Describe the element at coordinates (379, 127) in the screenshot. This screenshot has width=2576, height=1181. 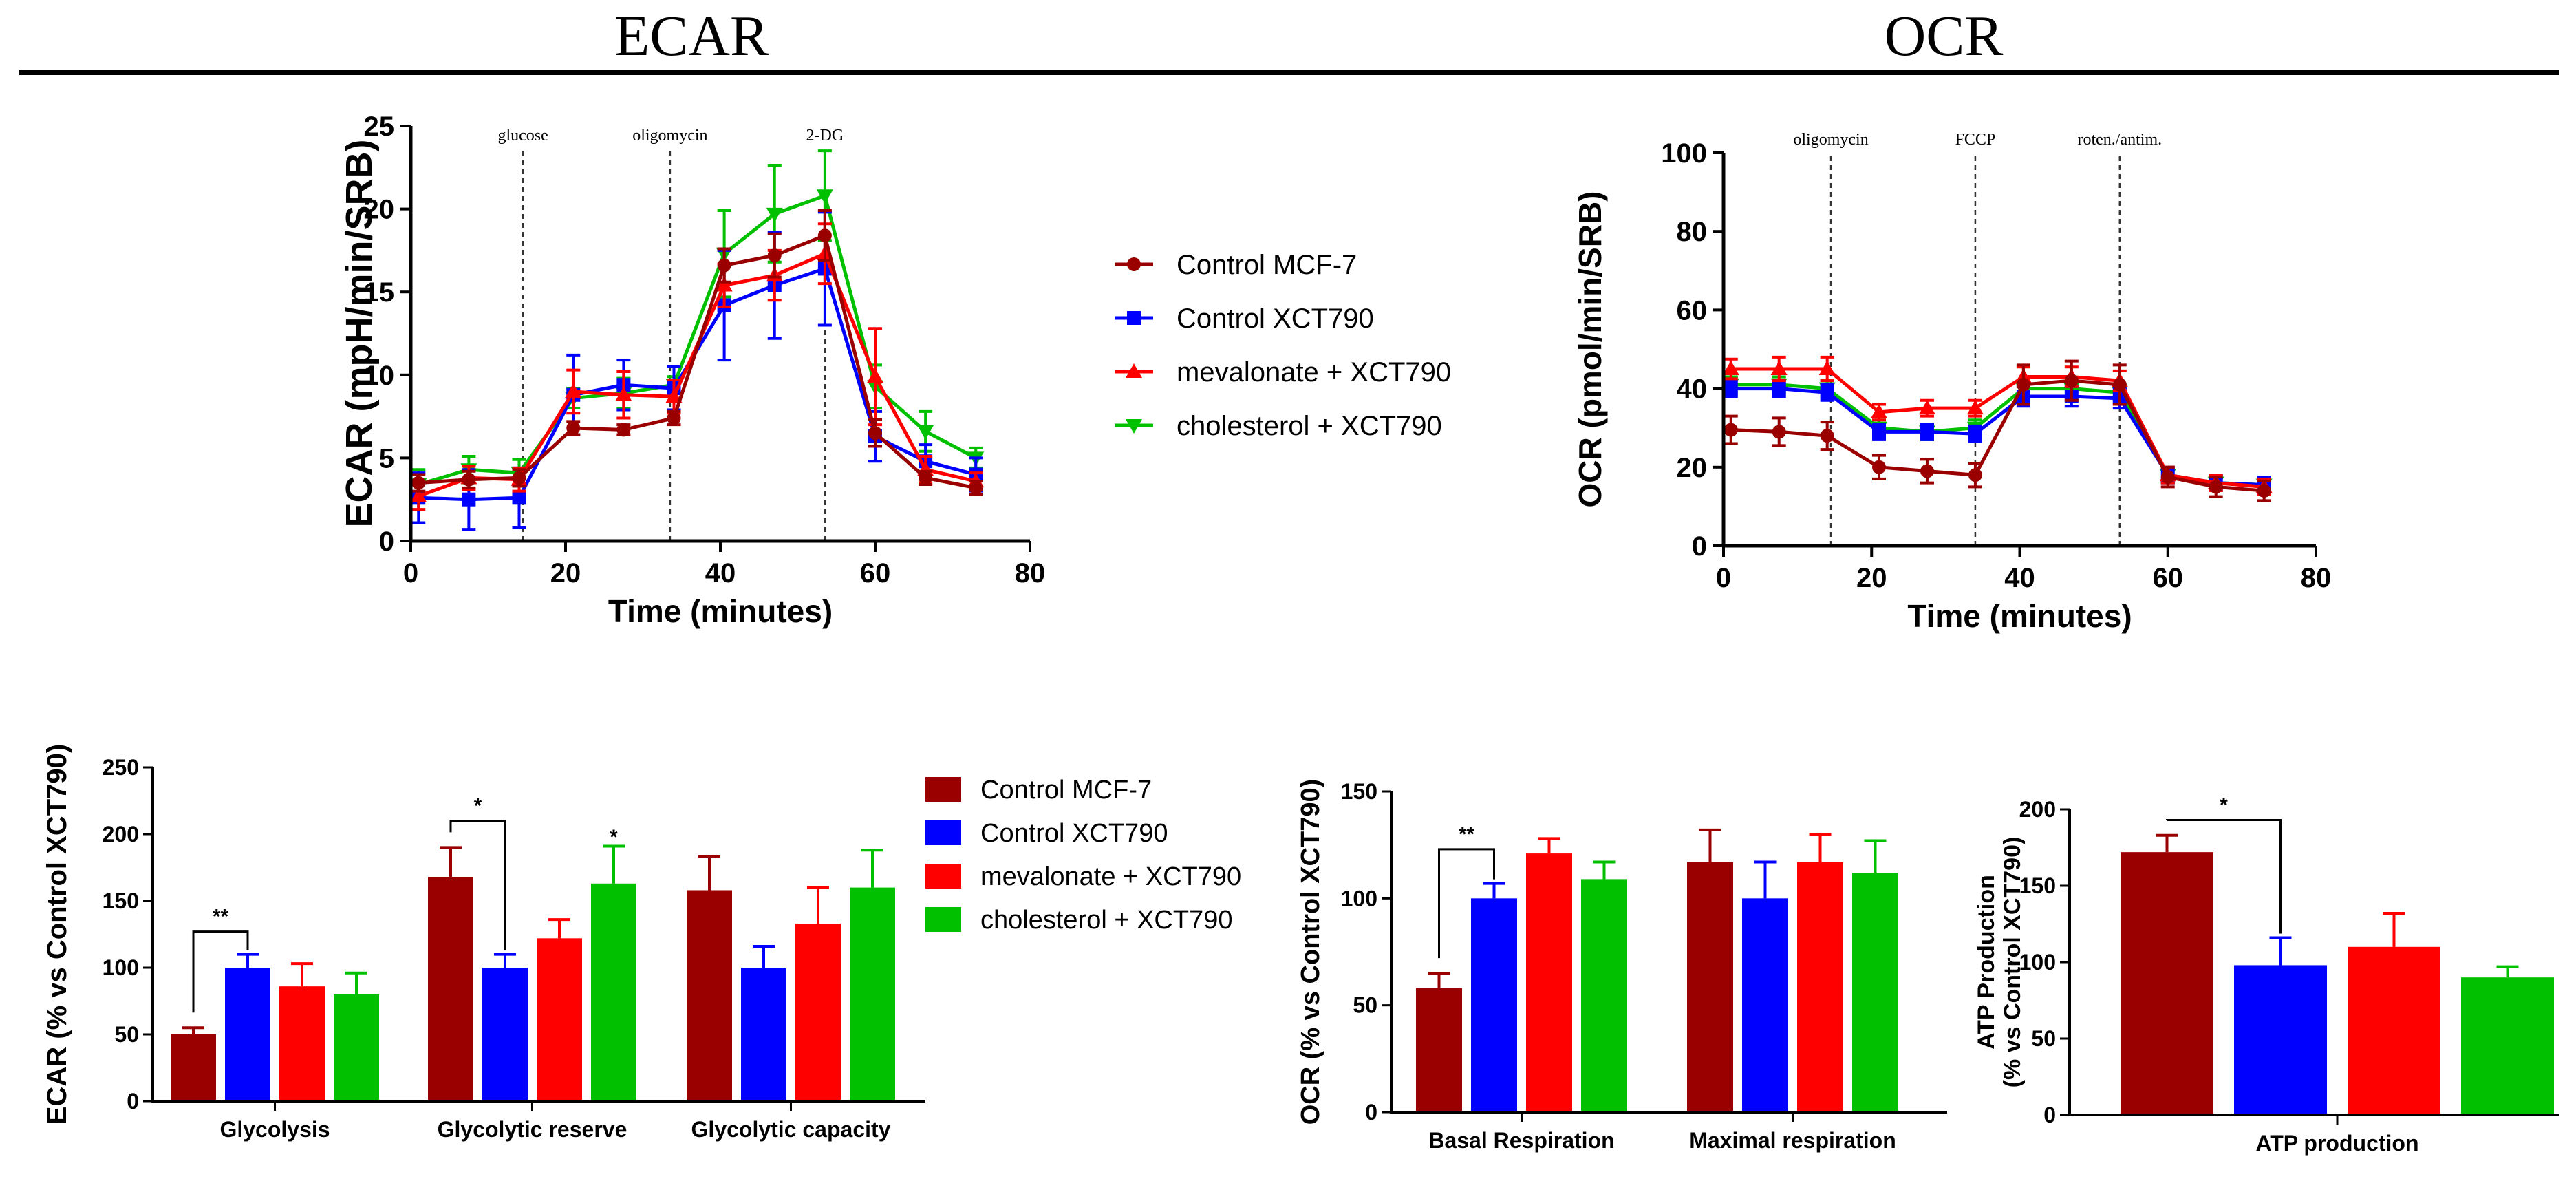
I see `y-tick-label: 25` at that location.